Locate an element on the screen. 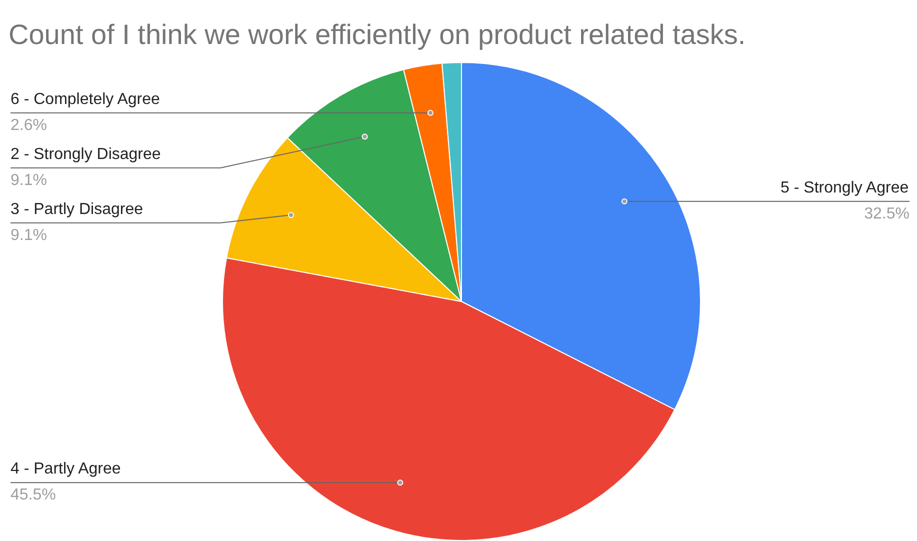 The width and height of the screenshot is (917, 541). data-label: 45.5% is located at coordinates (33, 495).